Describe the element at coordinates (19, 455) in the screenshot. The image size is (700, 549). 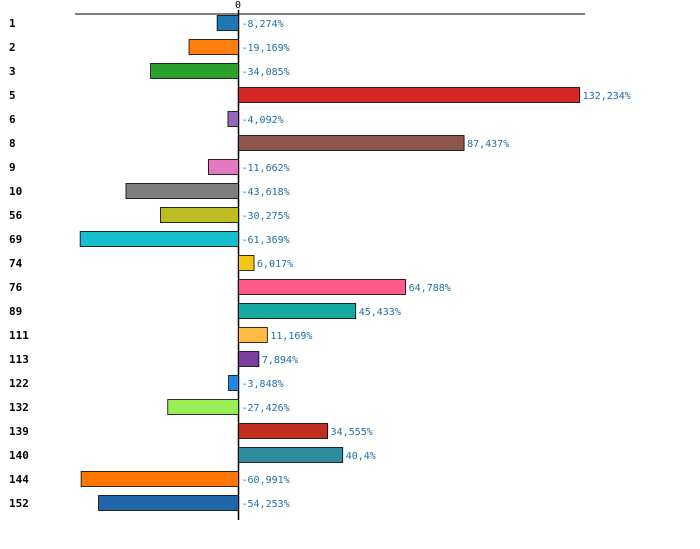
I see `category-label: 140` at that location.